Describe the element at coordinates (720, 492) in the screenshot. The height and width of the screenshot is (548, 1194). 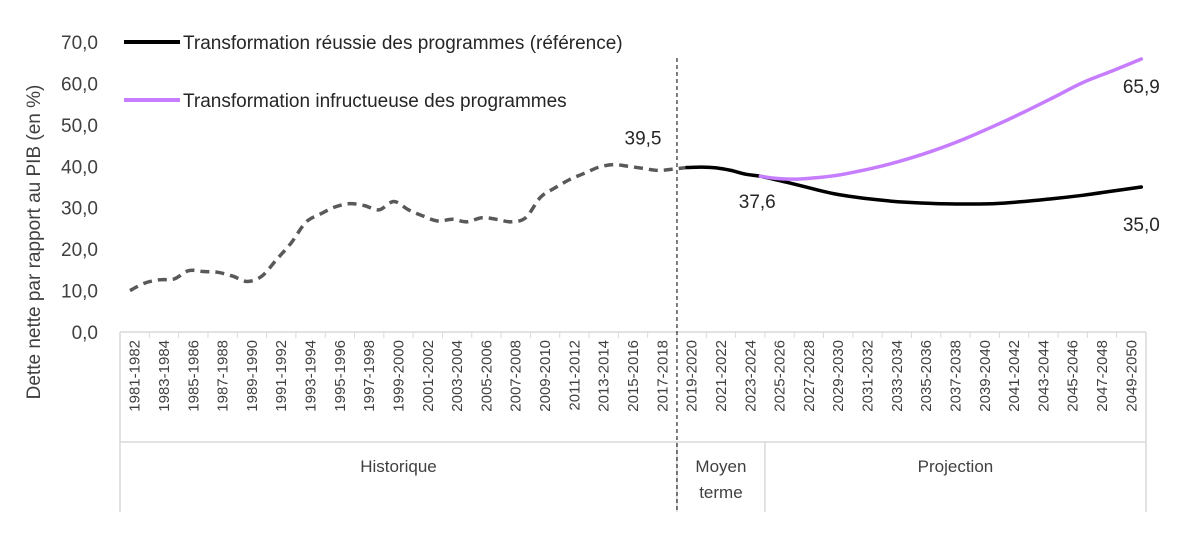
I see `group-label: terme` at that location.